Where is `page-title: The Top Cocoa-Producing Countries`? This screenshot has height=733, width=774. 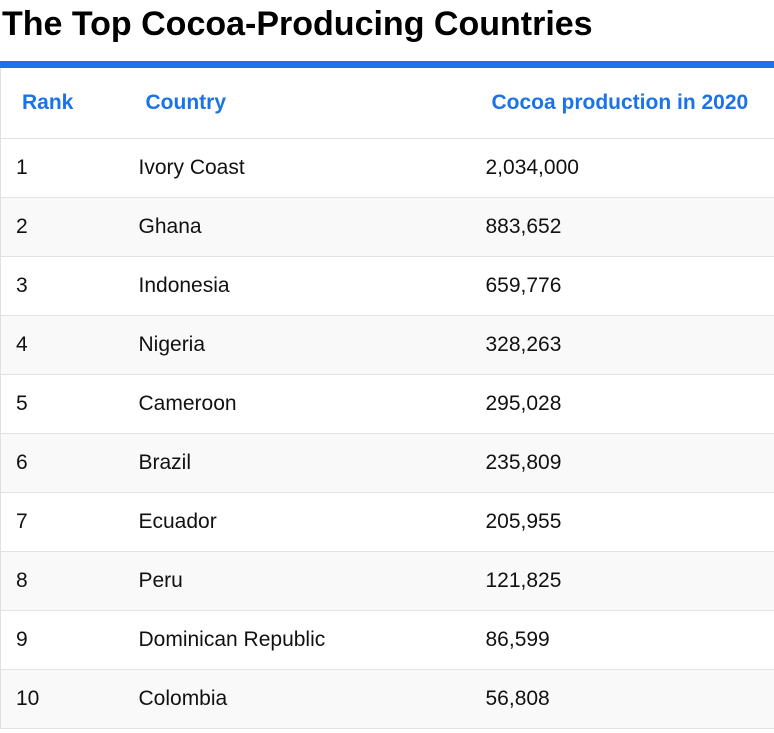
page-title: The Top Cocoa-Producing Countries is located at coordinates (297, 24).